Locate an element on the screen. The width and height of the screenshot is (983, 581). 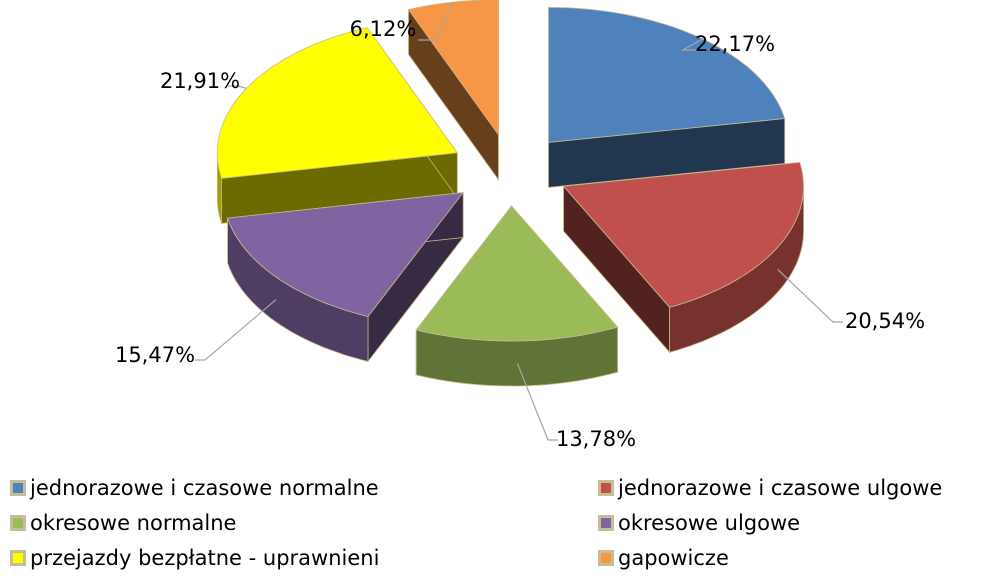
legend-label: jednorazowe i czasowe ulgowe is located at coordinates (779, 488).